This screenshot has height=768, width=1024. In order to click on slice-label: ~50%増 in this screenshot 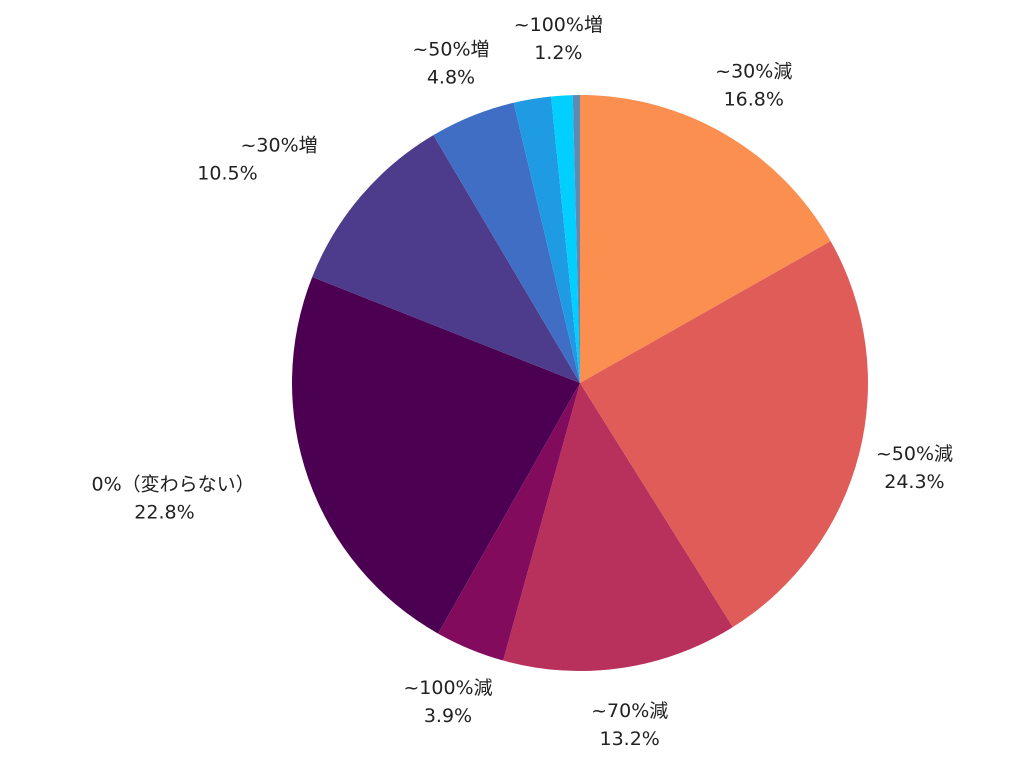, I will do `click(450, 50)`.